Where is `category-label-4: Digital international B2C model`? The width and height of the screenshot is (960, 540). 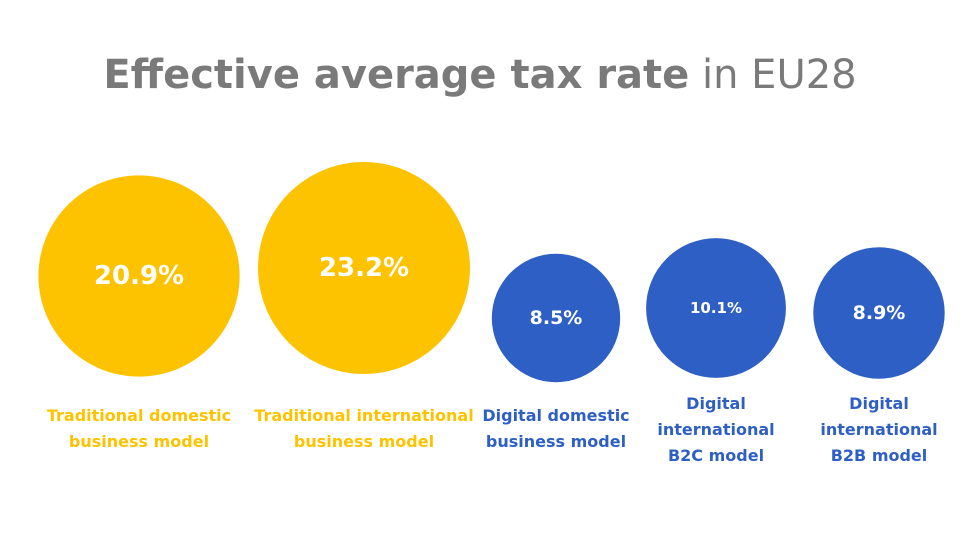
category-label-4: Digital international B2C model is located at coordinates (715, 429).